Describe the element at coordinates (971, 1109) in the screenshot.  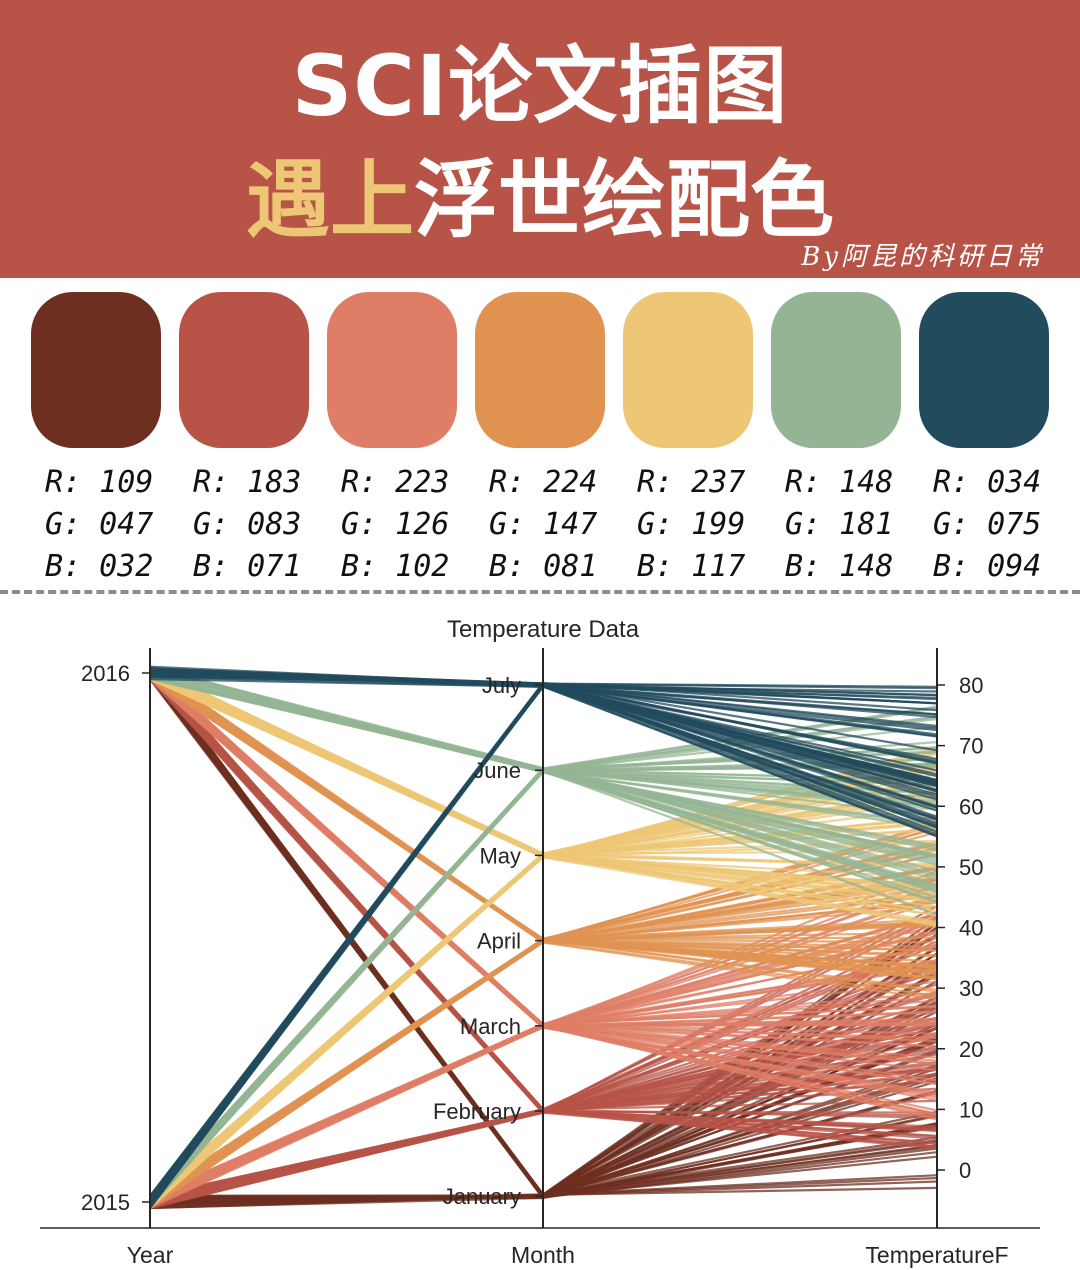
I see `temperature-tick-label: 10` at that location.